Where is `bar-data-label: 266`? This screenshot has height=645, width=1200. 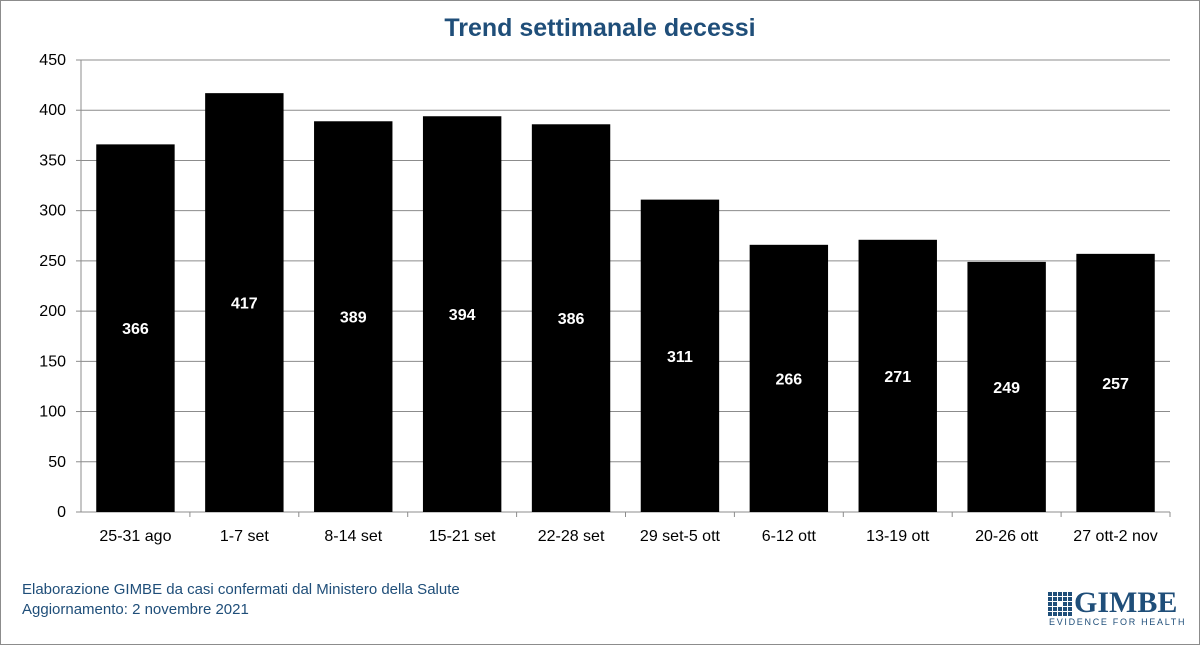 bar-data-label: 266 is located at coordinates (788, 379).